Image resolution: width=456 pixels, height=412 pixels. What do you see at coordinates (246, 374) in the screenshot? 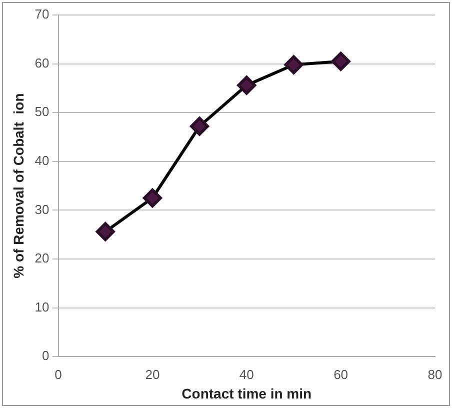
I see `x-tick-label: 40` at bounding box center [246, 374].